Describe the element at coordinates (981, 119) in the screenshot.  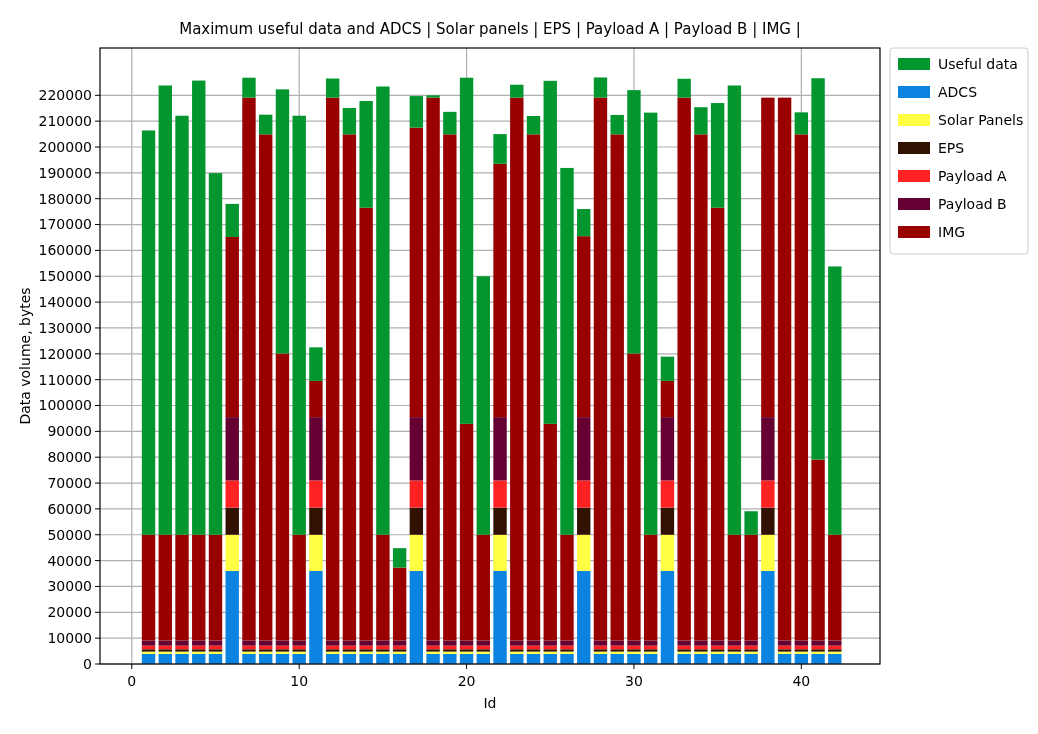
I see `legend-label: Solar Panels` at that location.